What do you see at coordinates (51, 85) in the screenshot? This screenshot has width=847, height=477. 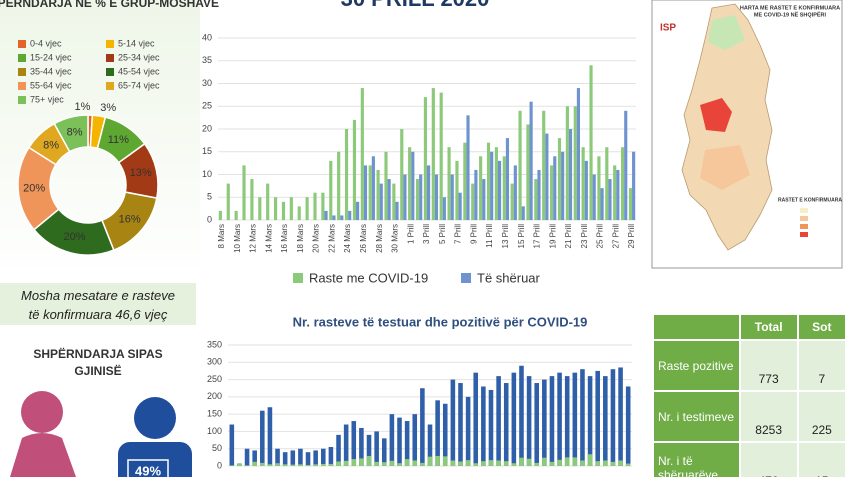 I see `legend-label: 55-64 vjec` at bounding box center [51, 85].